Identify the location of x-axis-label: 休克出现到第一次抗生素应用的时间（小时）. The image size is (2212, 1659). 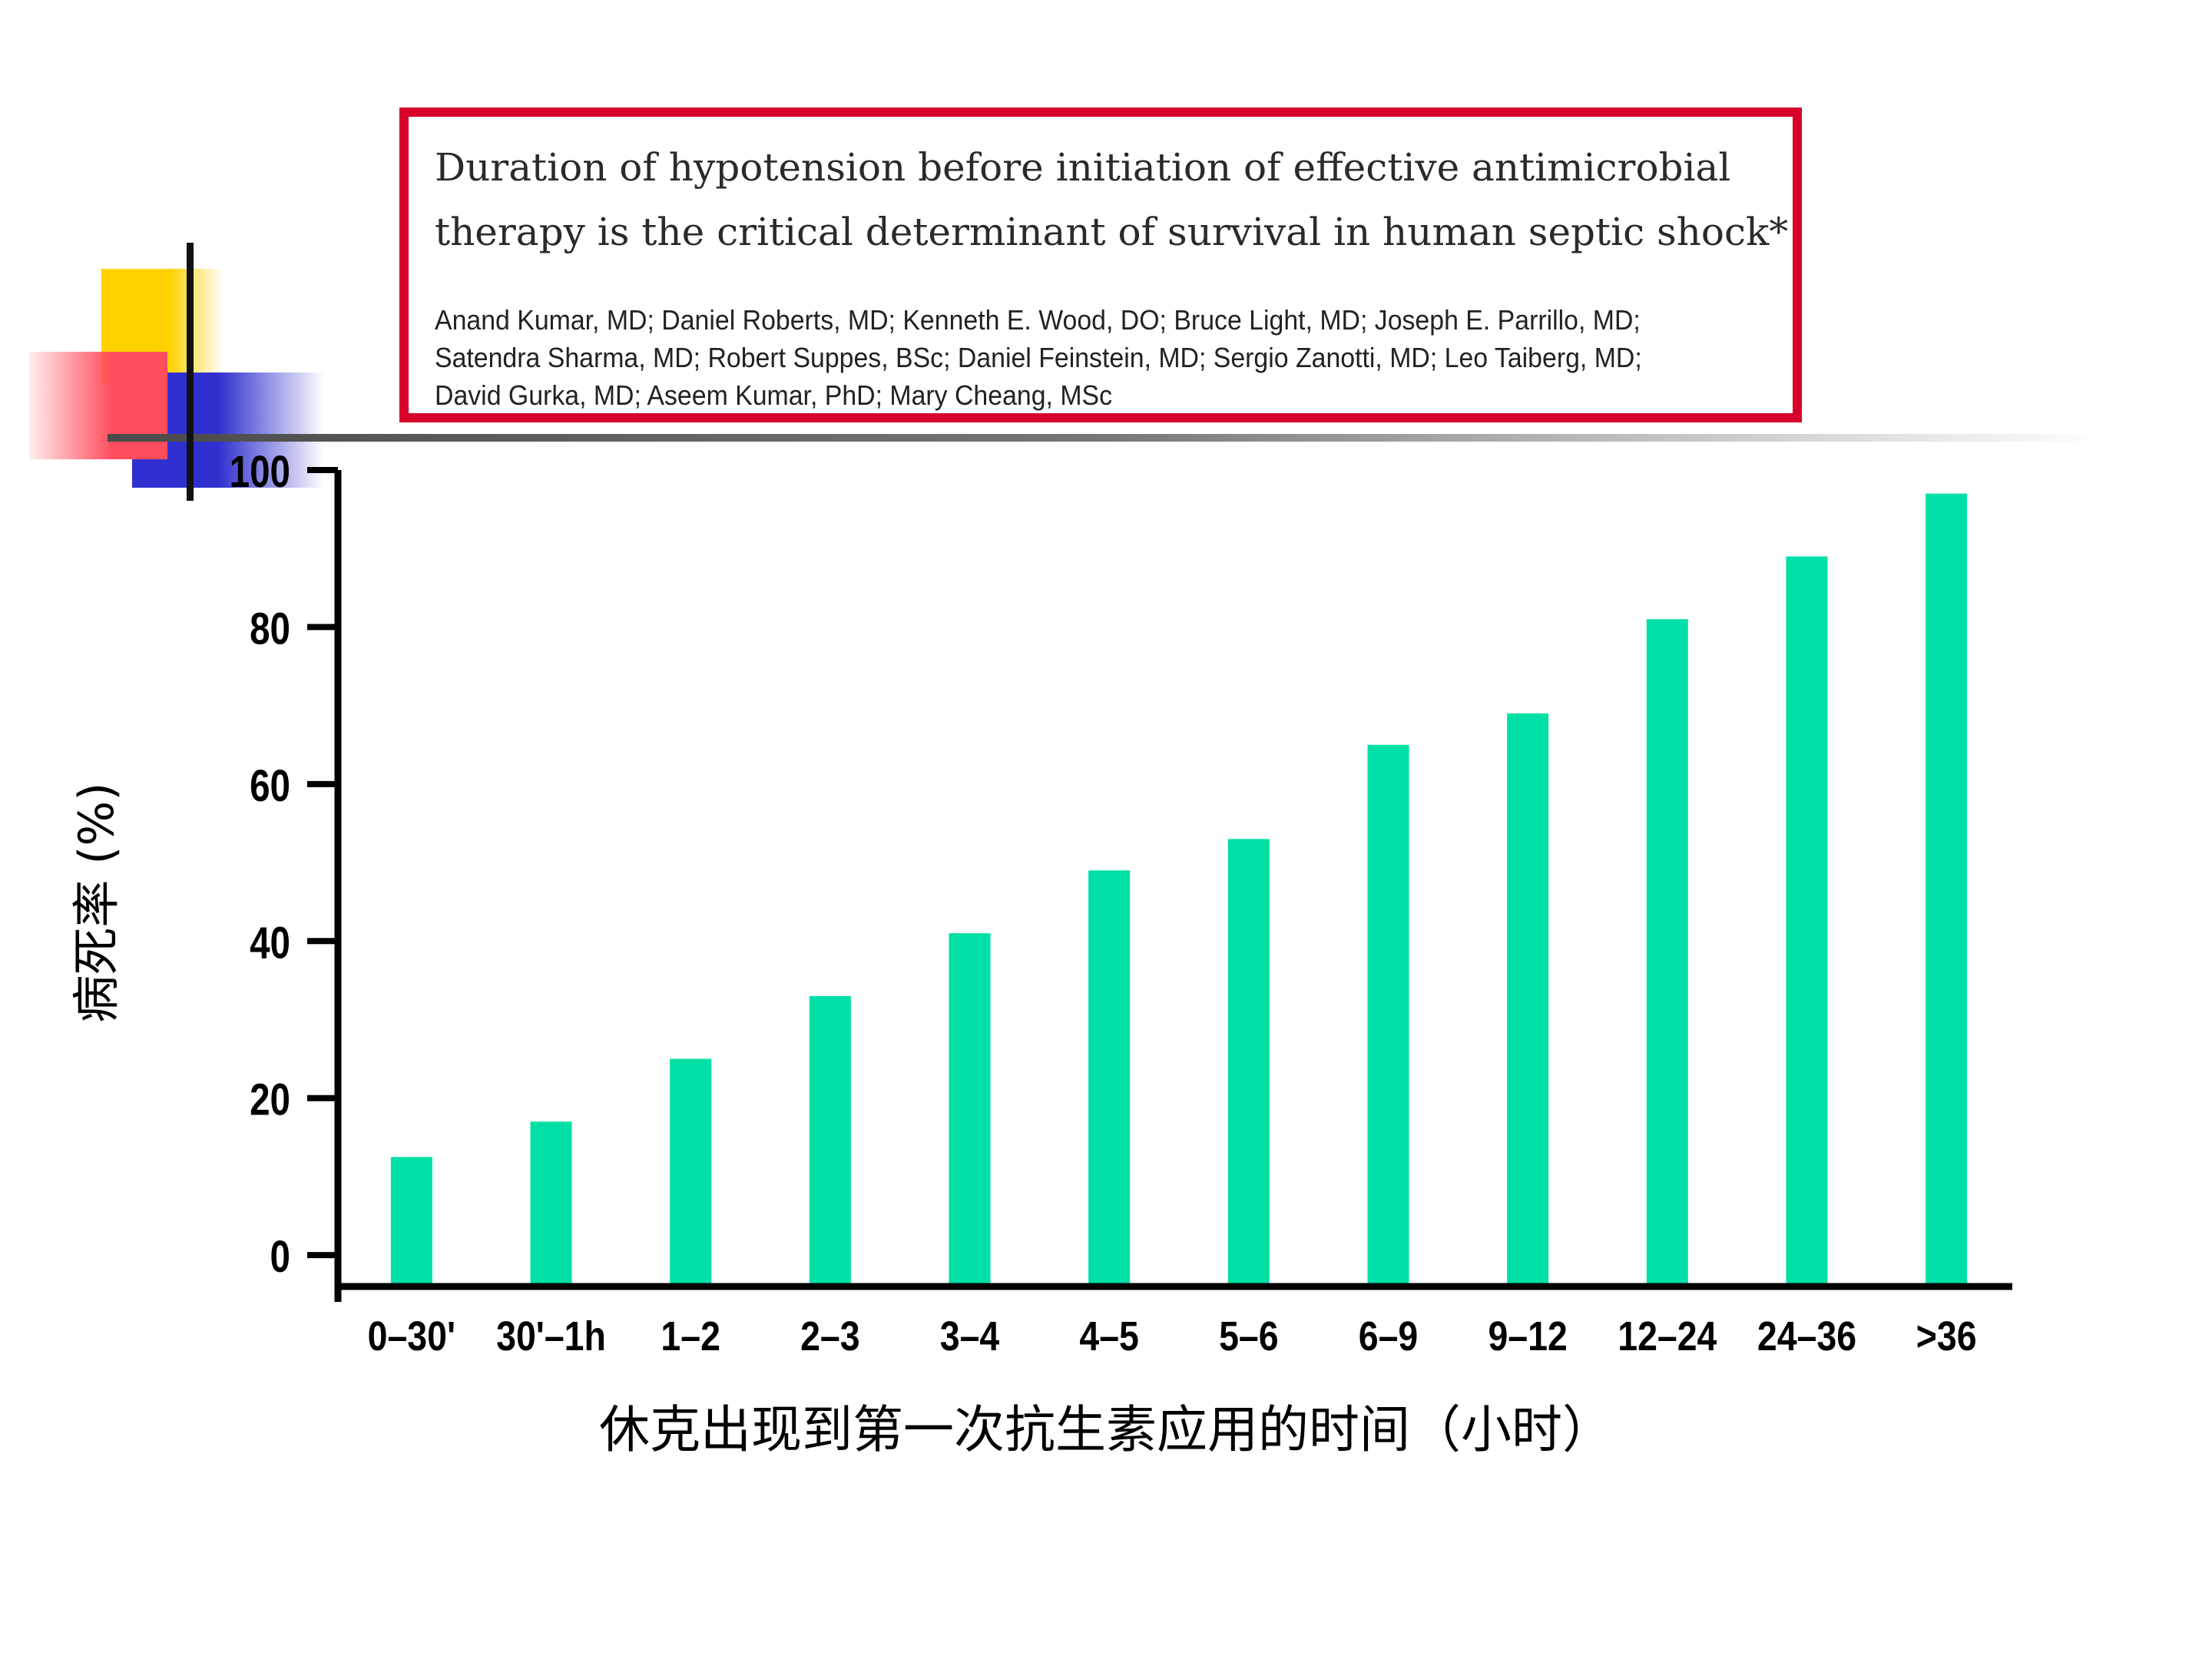
(1106, 1430).